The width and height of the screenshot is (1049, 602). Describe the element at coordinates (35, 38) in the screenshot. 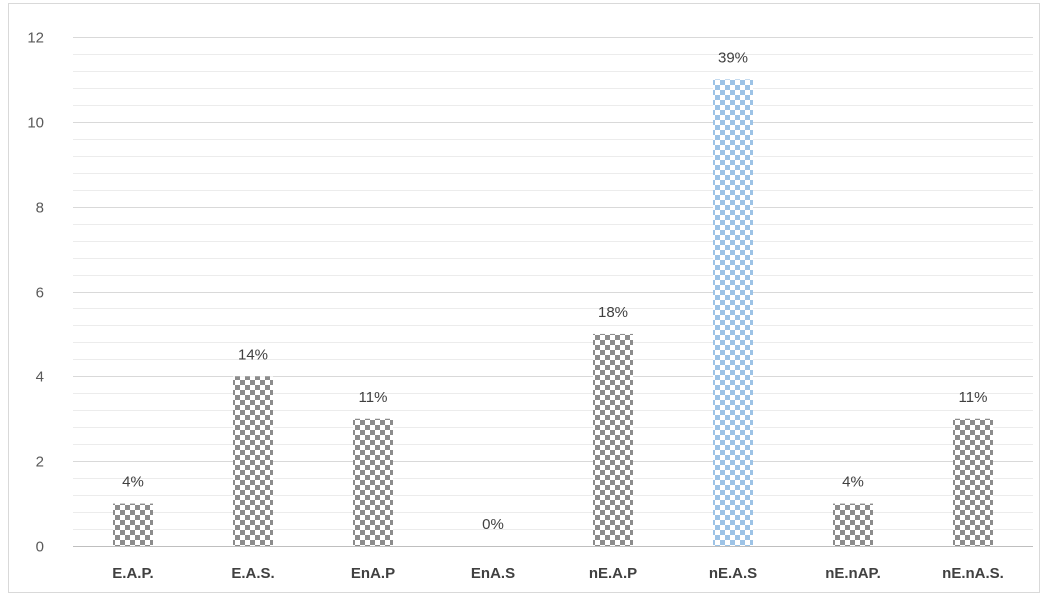

I see `y-tick-label: 12` at that location.